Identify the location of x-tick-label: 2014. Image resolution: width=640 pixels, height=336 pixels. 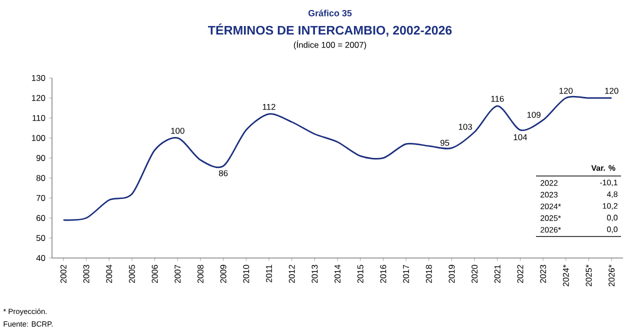
(337, 273).